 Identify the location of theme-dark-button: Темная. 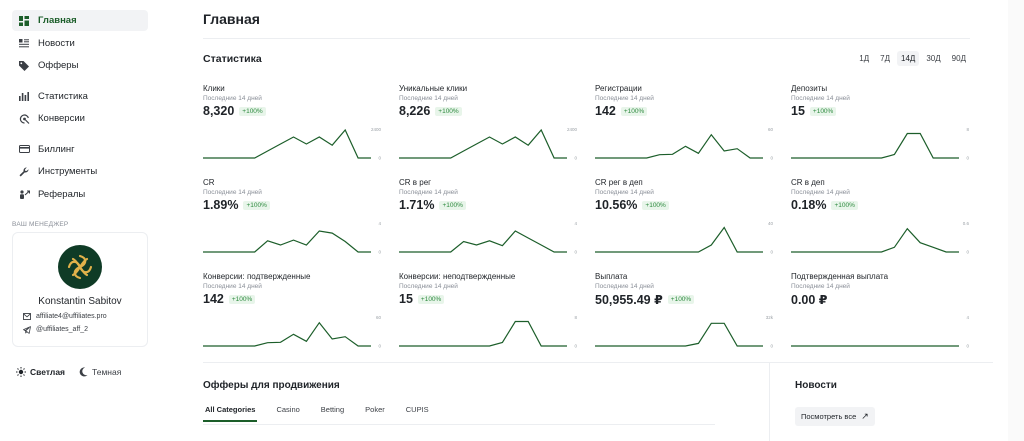
(100, 372).